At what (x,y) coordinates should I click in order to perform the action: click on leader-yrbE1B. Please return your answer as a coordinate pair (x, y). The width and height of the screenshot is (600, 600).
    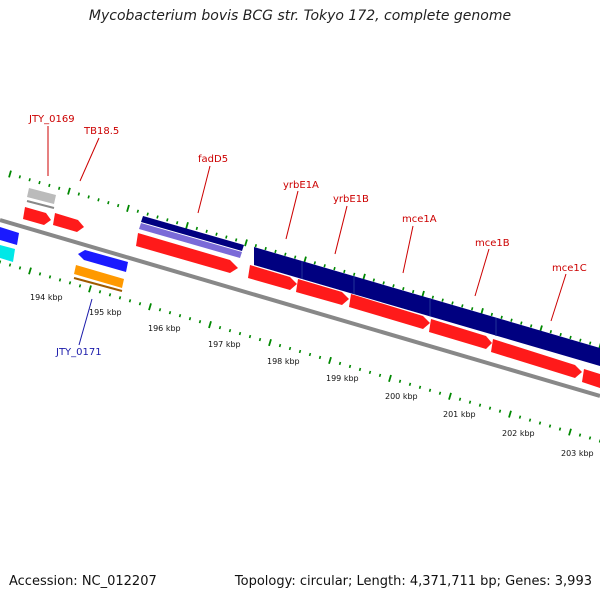
    Looking at the image, I should click on (341, 230).